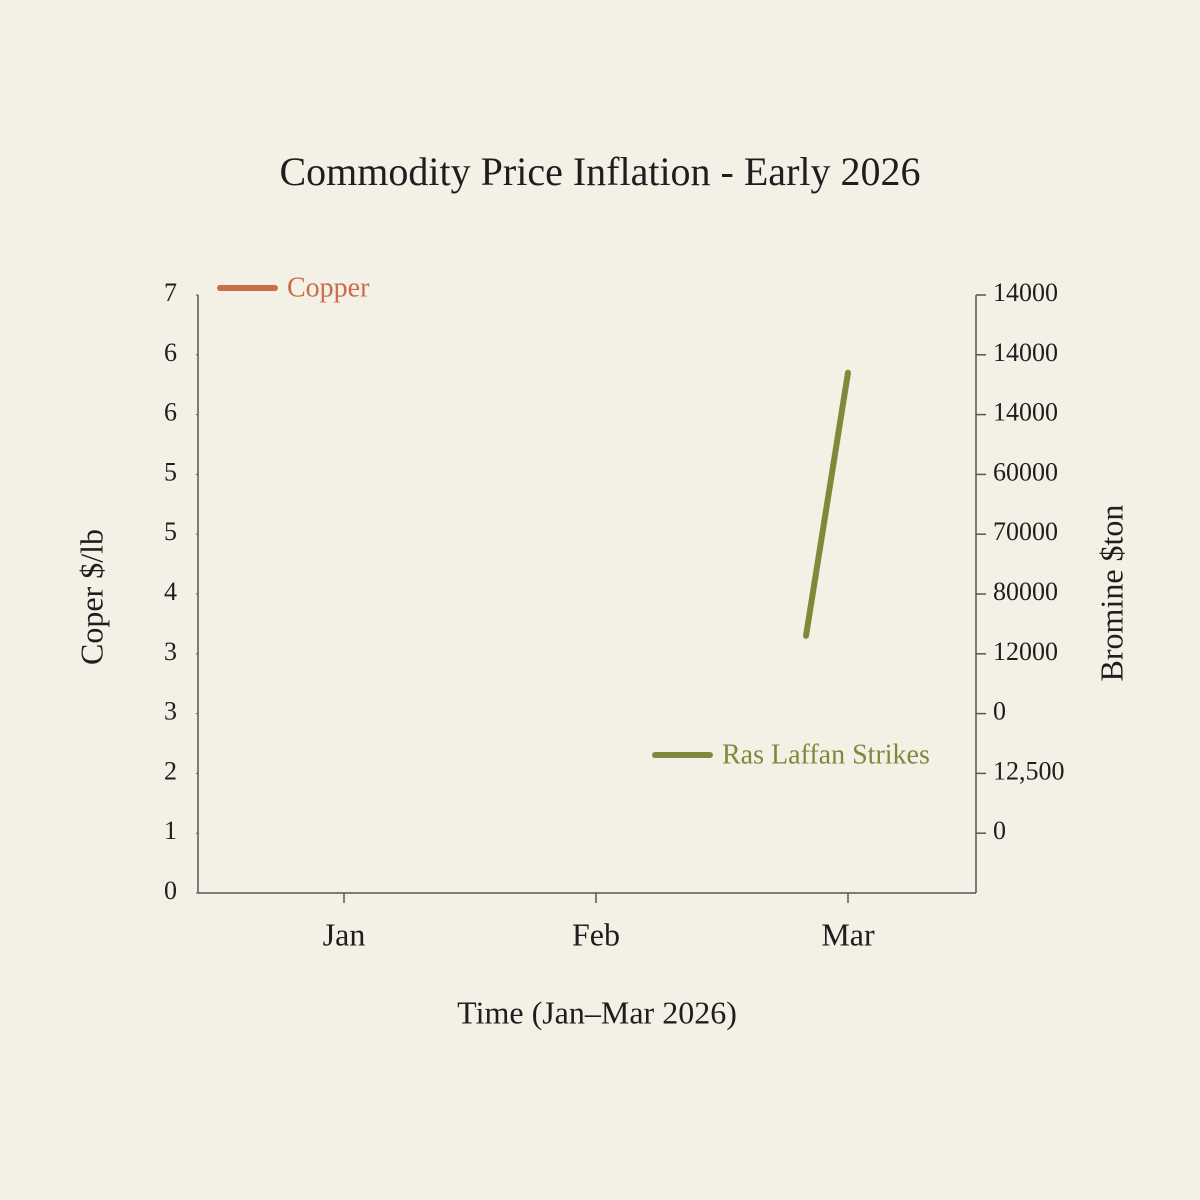  Describe the element at coordinates (1029, 770) in the screenshot. I see `y2-tick-label: 12,500` at that location.